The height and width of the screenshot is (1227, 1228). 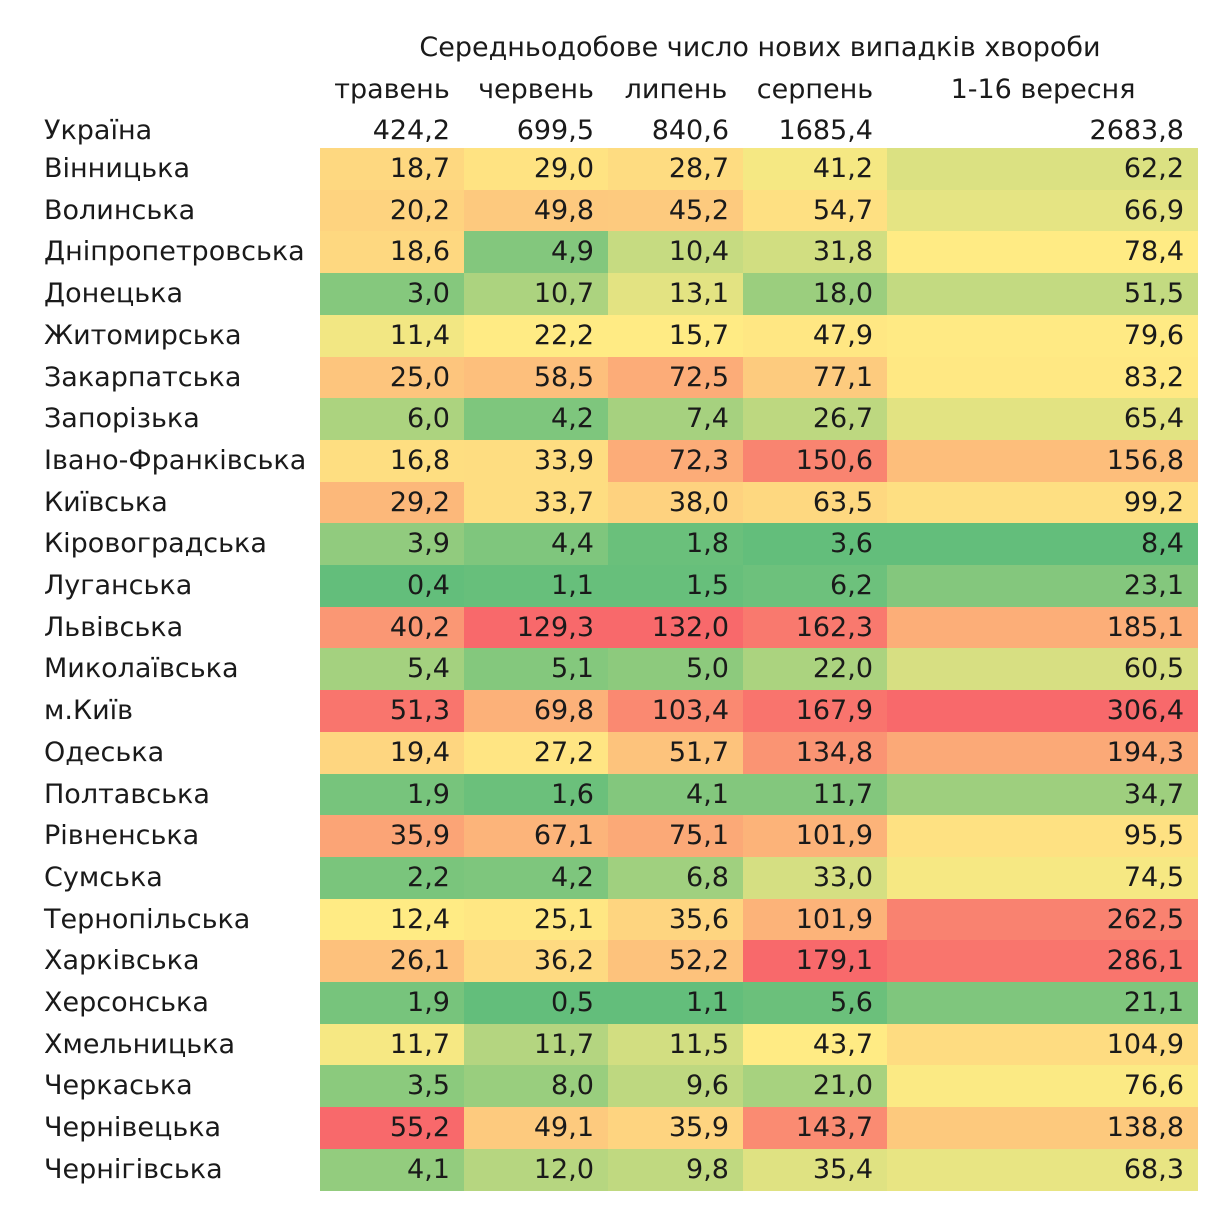 I want to click on heatmap-cell: 45,2, so click(x=675, y=210).